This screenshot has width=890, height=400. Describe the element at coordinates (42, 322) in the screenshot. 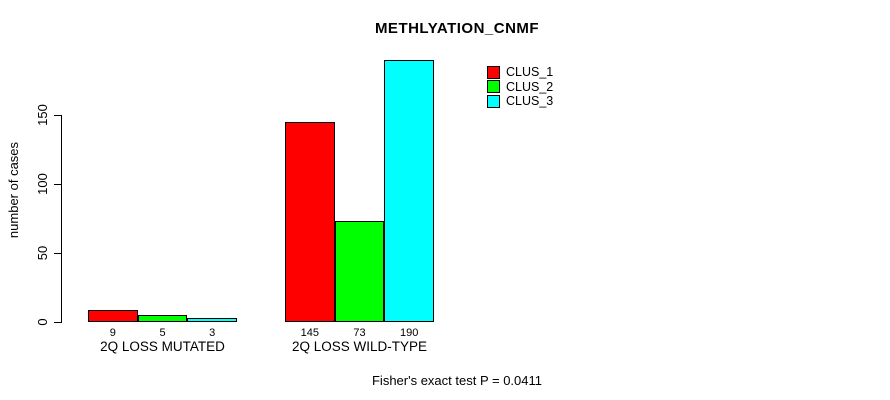

I see `y-axis-tick-label: 0` at that location.